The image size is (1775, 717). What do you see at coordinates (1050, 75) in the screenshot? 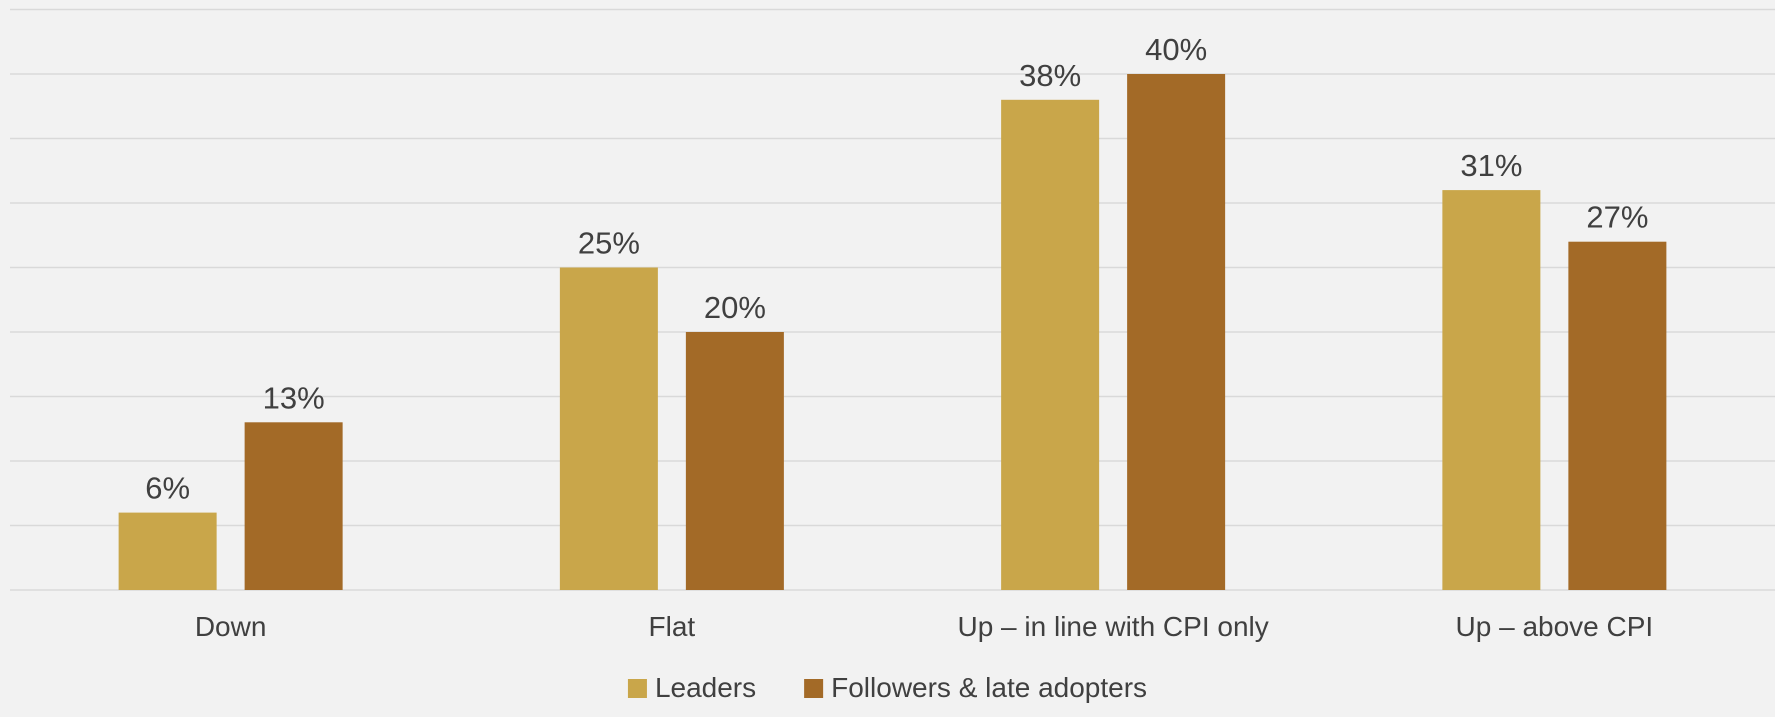
I see `data-label: 38%` at bounding box center [1050, 75].